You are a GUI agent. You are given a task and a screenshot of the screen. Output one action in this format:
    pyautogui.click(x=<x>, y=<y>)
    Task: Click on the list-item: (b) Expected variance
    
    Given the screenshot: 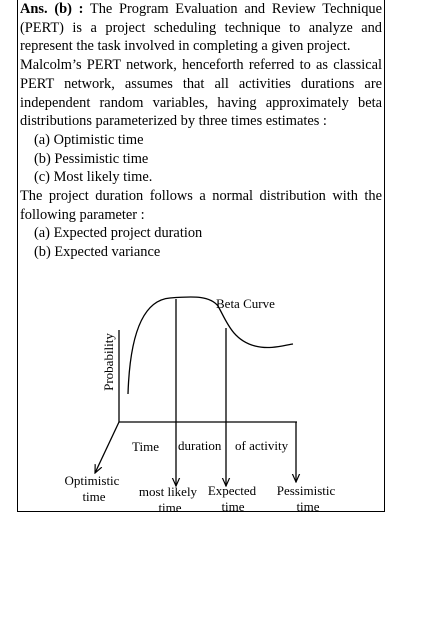 What is the action you would take?
    pyautogui.click(x=97, y=252)
    